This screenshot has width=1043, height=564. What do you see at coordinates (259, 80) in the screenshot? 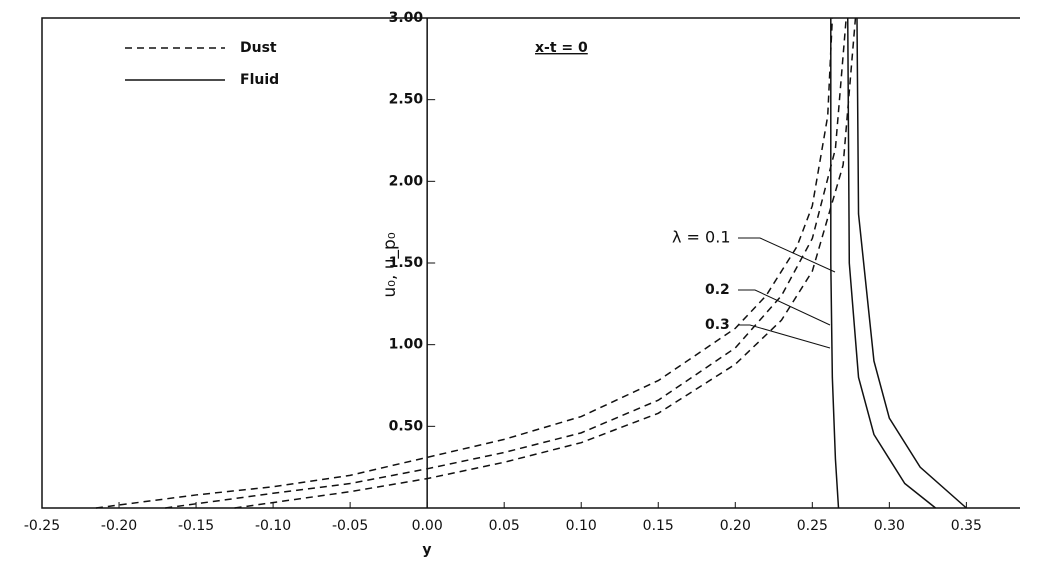
I see `legend-label: Fluid` at bounding box center [259, 80].